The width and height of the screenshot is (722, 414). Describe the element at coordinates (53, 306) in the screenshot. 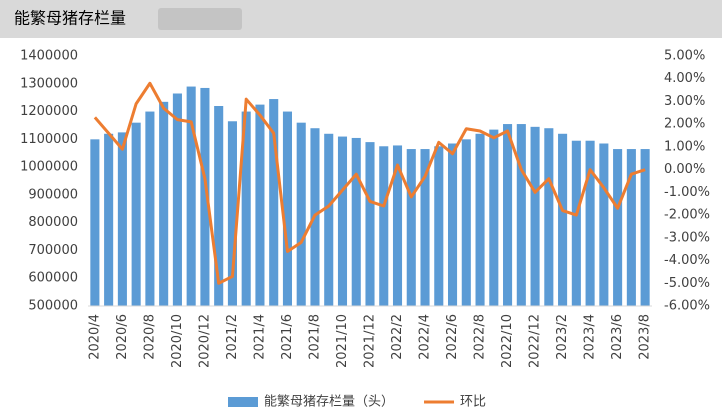

I see `y-tick-label: 500000` at that location.